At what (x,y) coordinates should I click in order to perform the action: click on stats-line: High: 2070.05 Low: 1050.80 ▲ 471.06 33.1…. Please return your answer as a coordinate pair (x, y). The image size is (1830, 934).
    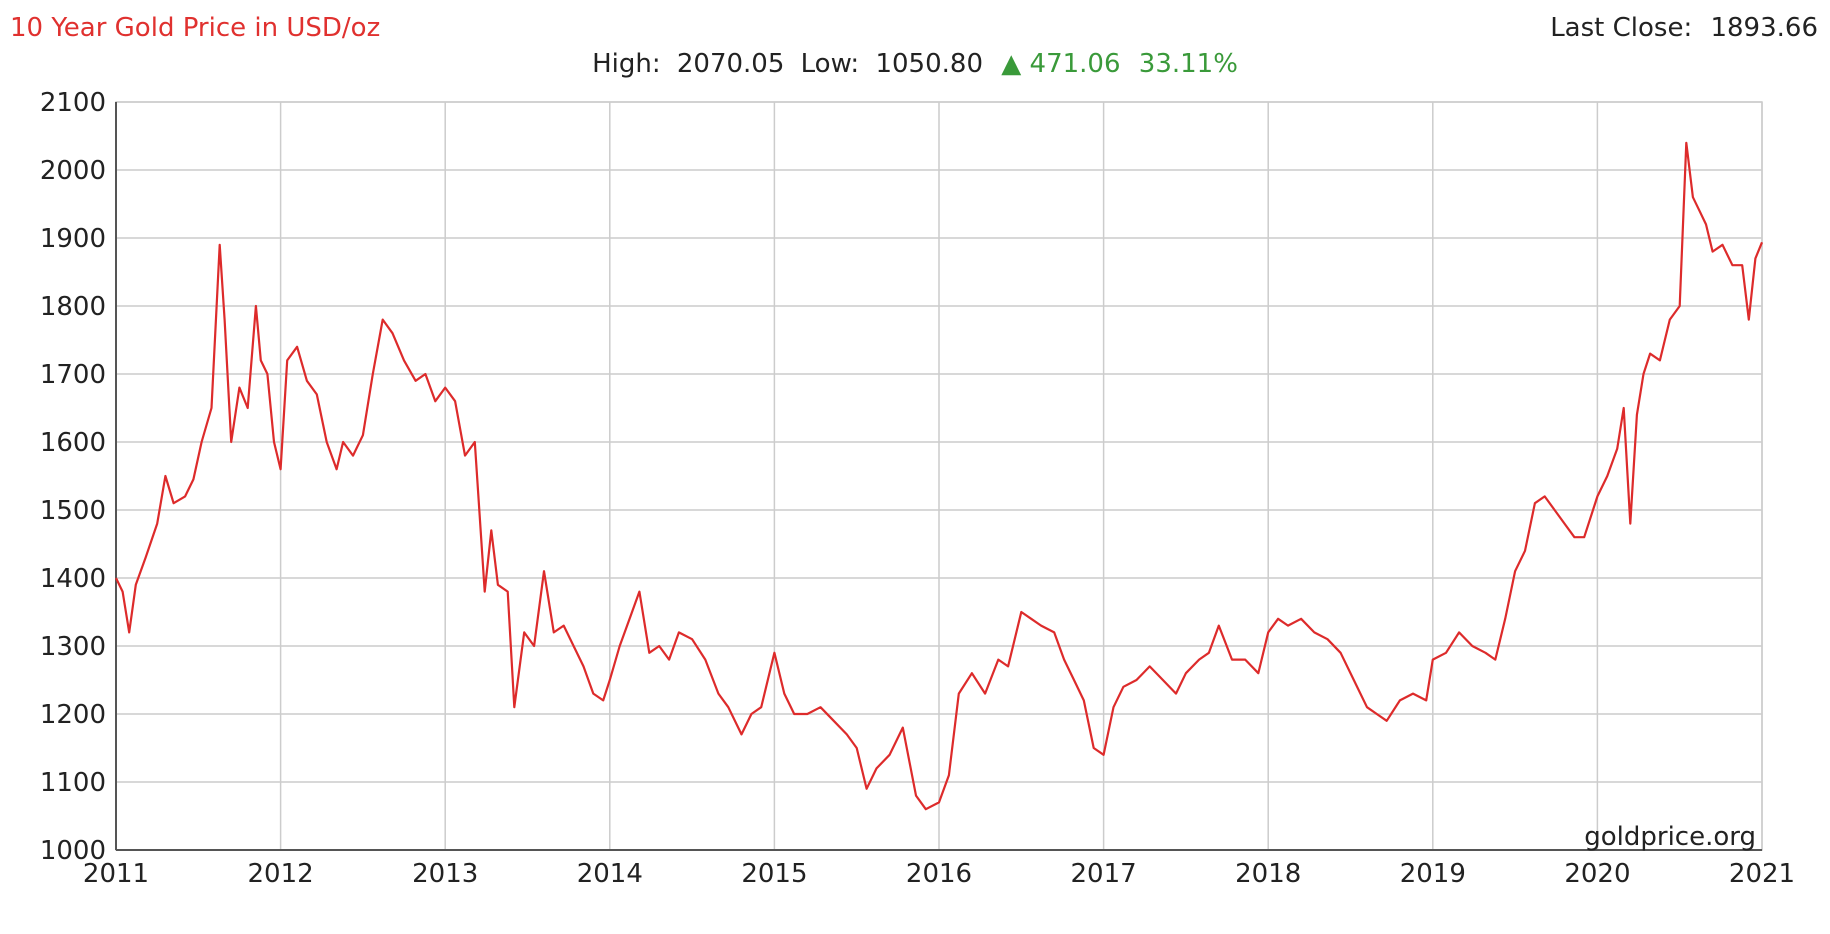
    Looking at the image, I should click on (915, 64).